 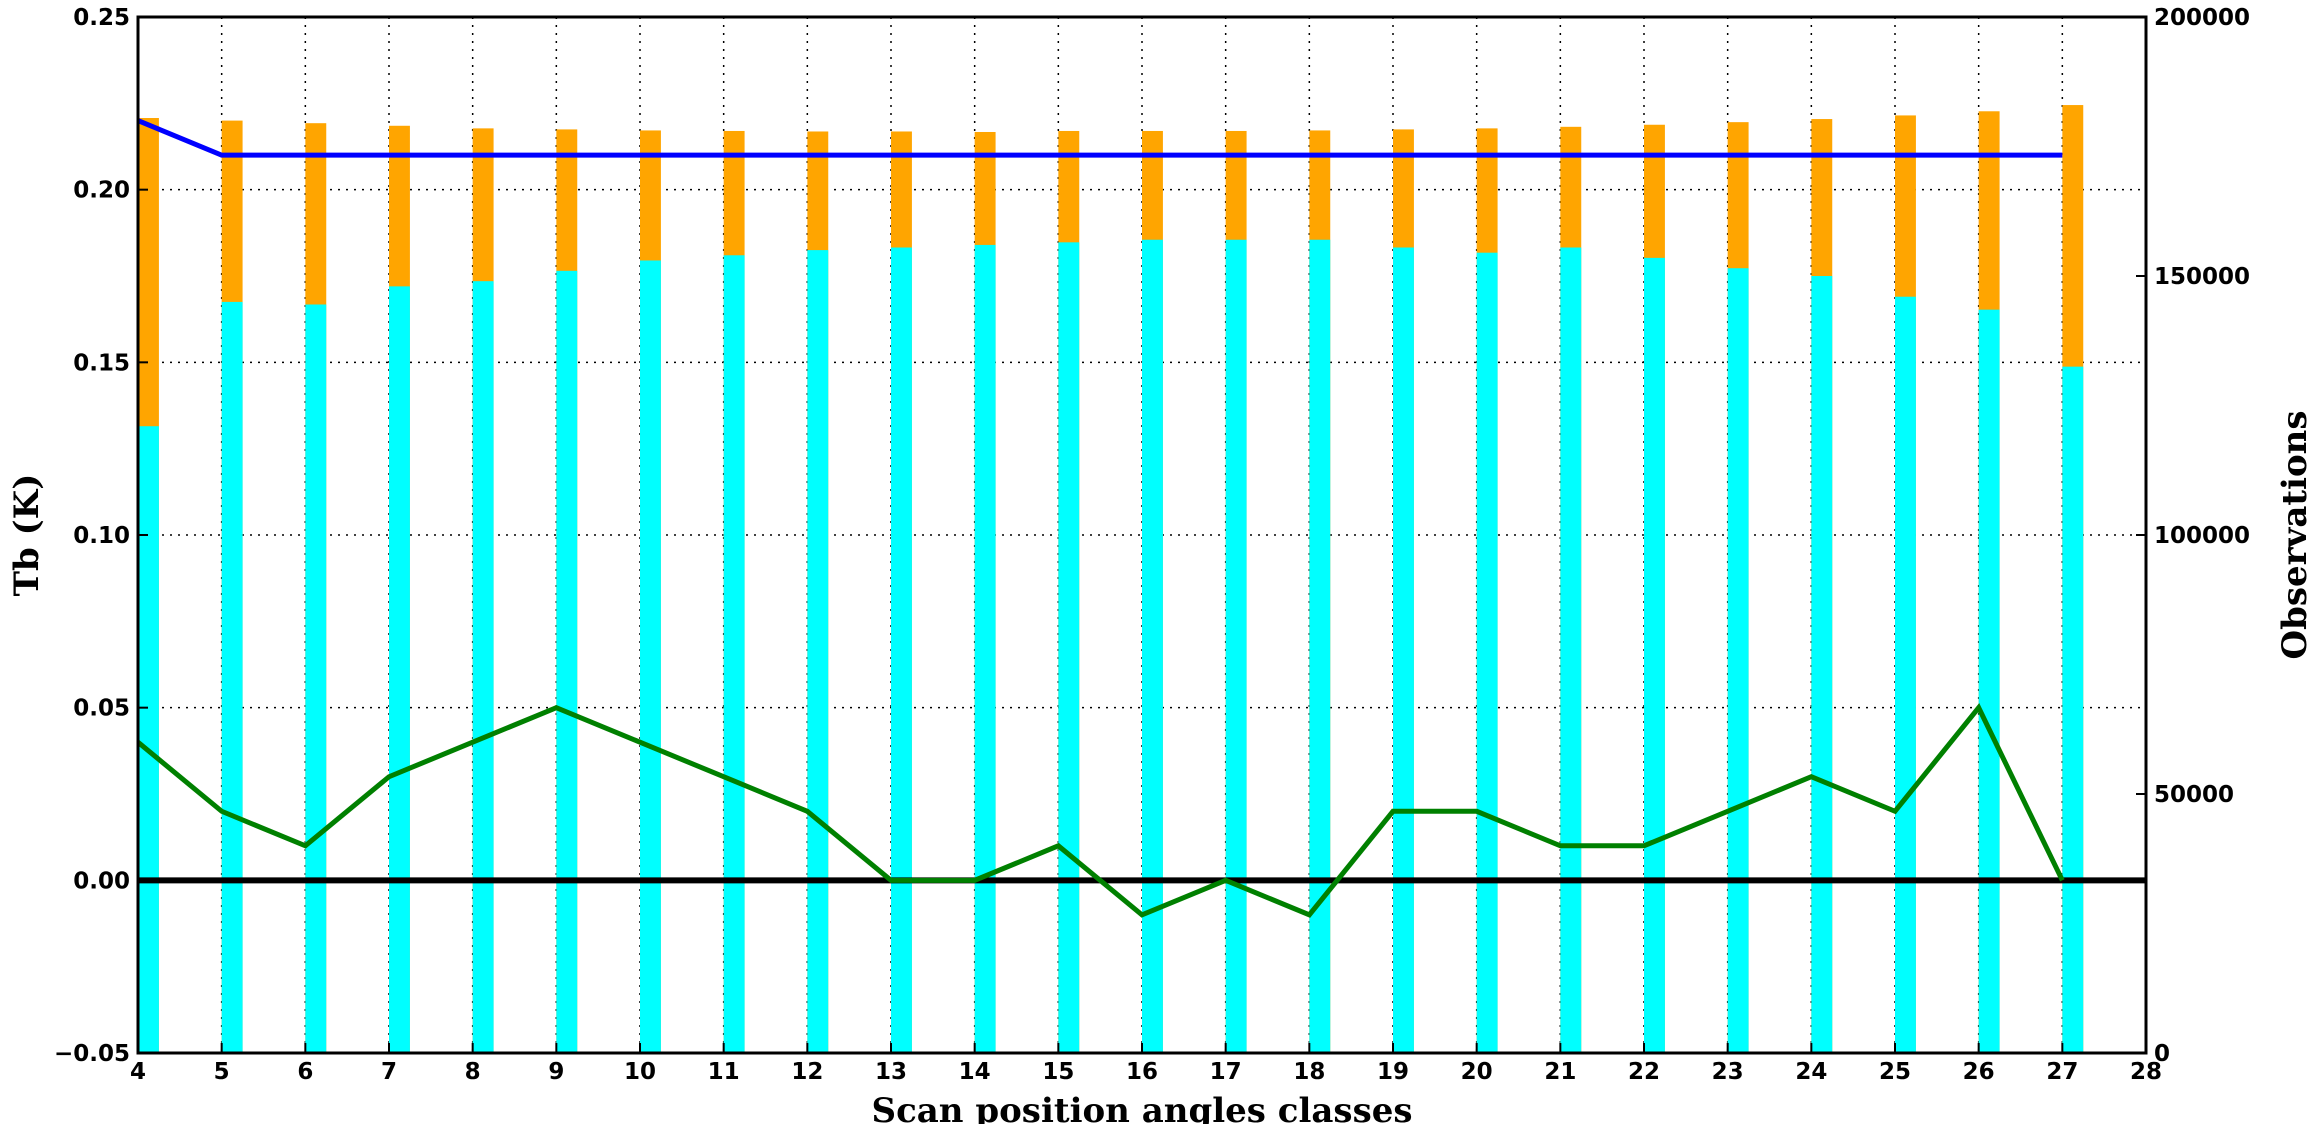 I want to click on x-tick-label: 5, so click(x=222, y=1072).